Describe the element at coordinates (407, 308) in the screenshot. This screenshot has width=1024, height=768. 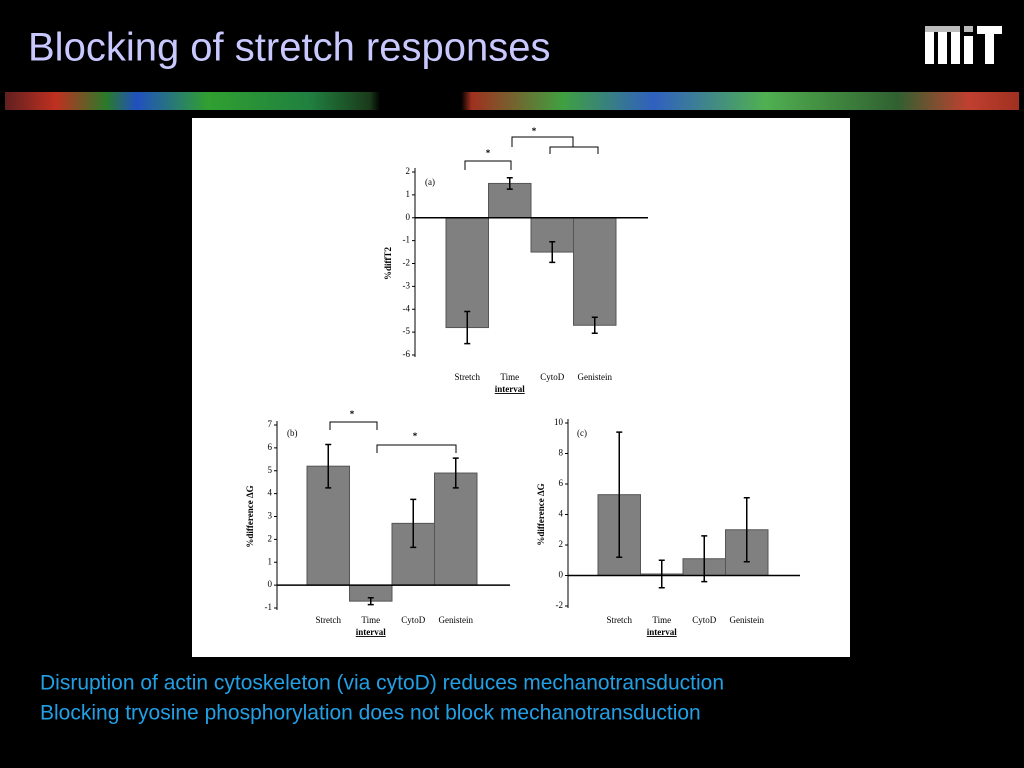
I see `y-tick-label: -4` at that location.